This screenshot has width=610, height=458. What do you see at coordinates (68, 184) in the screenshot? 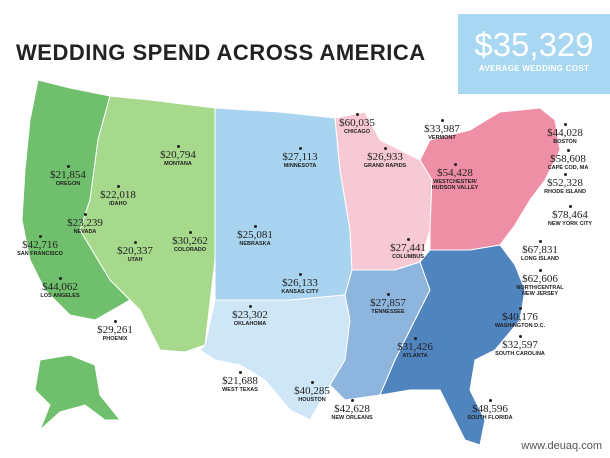
I see `location-name: OREGON` at bounding box center [68, 184].